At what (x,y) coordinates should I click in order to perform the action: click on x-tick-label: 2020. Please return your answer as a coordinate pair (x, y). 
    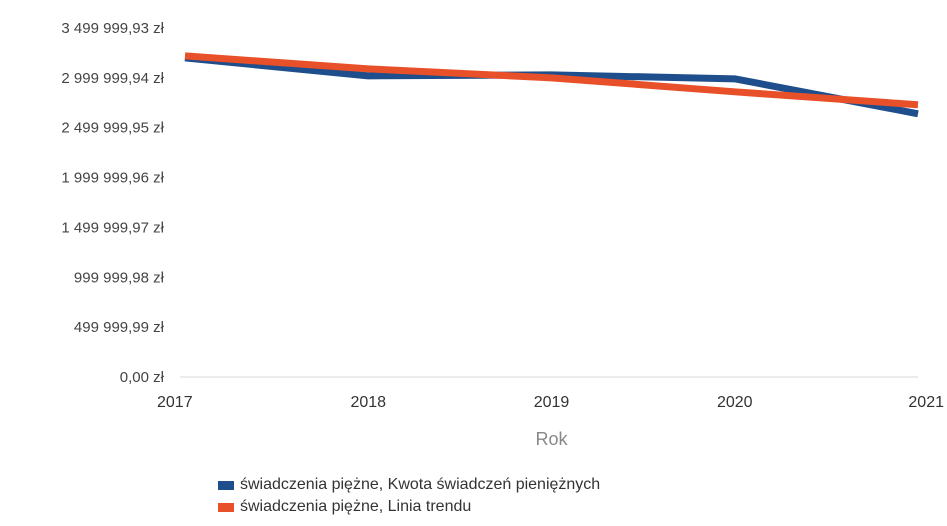
    Looking at the image, I should click on (735, 402).